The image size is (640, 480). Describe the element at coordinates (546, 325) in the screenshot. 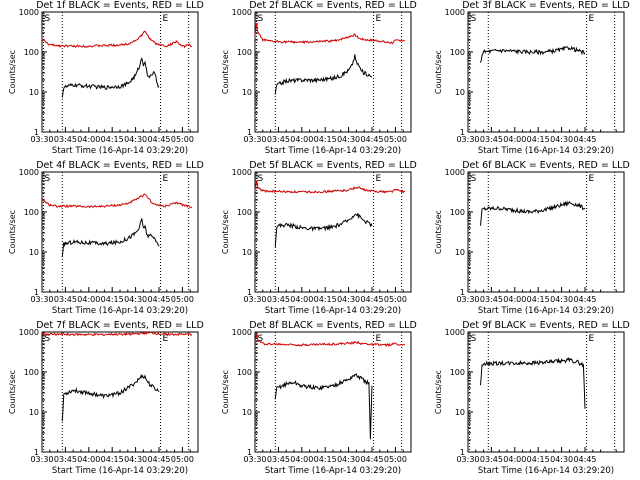

I see `panel-title: Det 9f BLACK = Events, RED = LLD` at that location.